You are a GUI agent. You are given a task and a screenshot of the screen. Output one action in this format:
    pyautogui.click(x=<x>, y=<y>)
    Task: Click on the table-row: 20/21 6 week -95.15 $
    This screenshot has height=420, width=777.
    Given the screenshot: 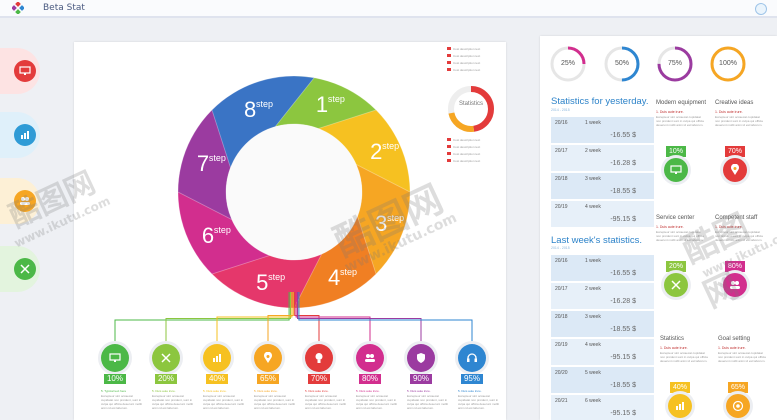 What is the action you would take?
    pyautogui.click(x=602, y=407)
    